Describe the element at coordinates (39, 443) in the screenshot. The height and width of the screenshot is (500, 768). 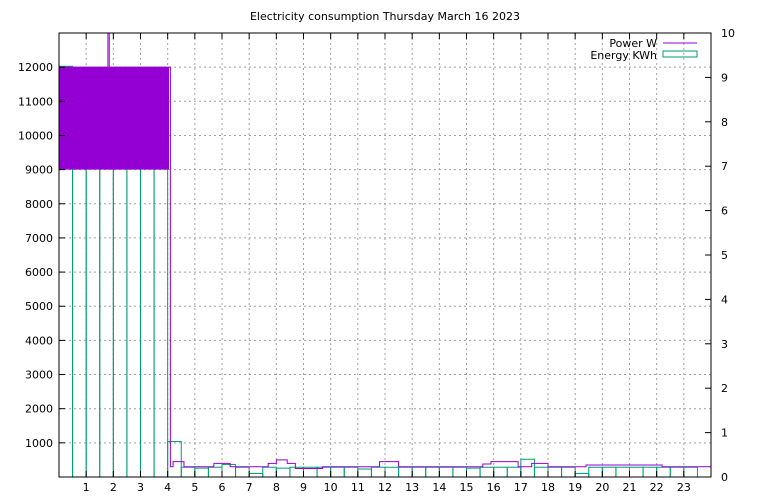
I see `y-tick-label: 1000` at that location.